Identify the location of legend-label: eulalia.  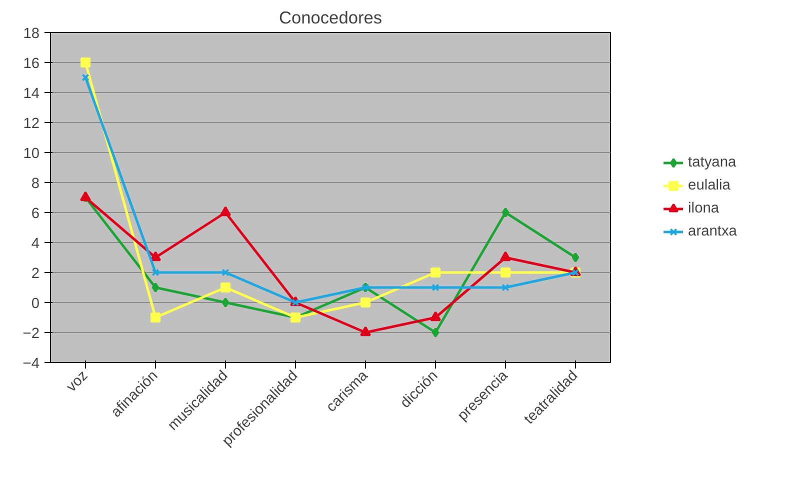
(709, 186).